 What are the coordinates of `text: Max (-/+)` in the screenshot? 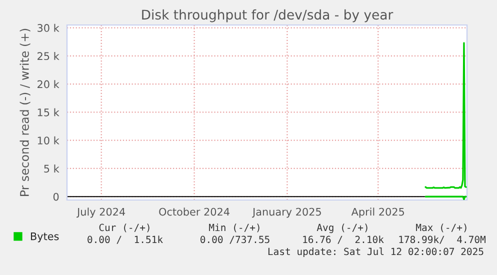 It's located at (441, 228).